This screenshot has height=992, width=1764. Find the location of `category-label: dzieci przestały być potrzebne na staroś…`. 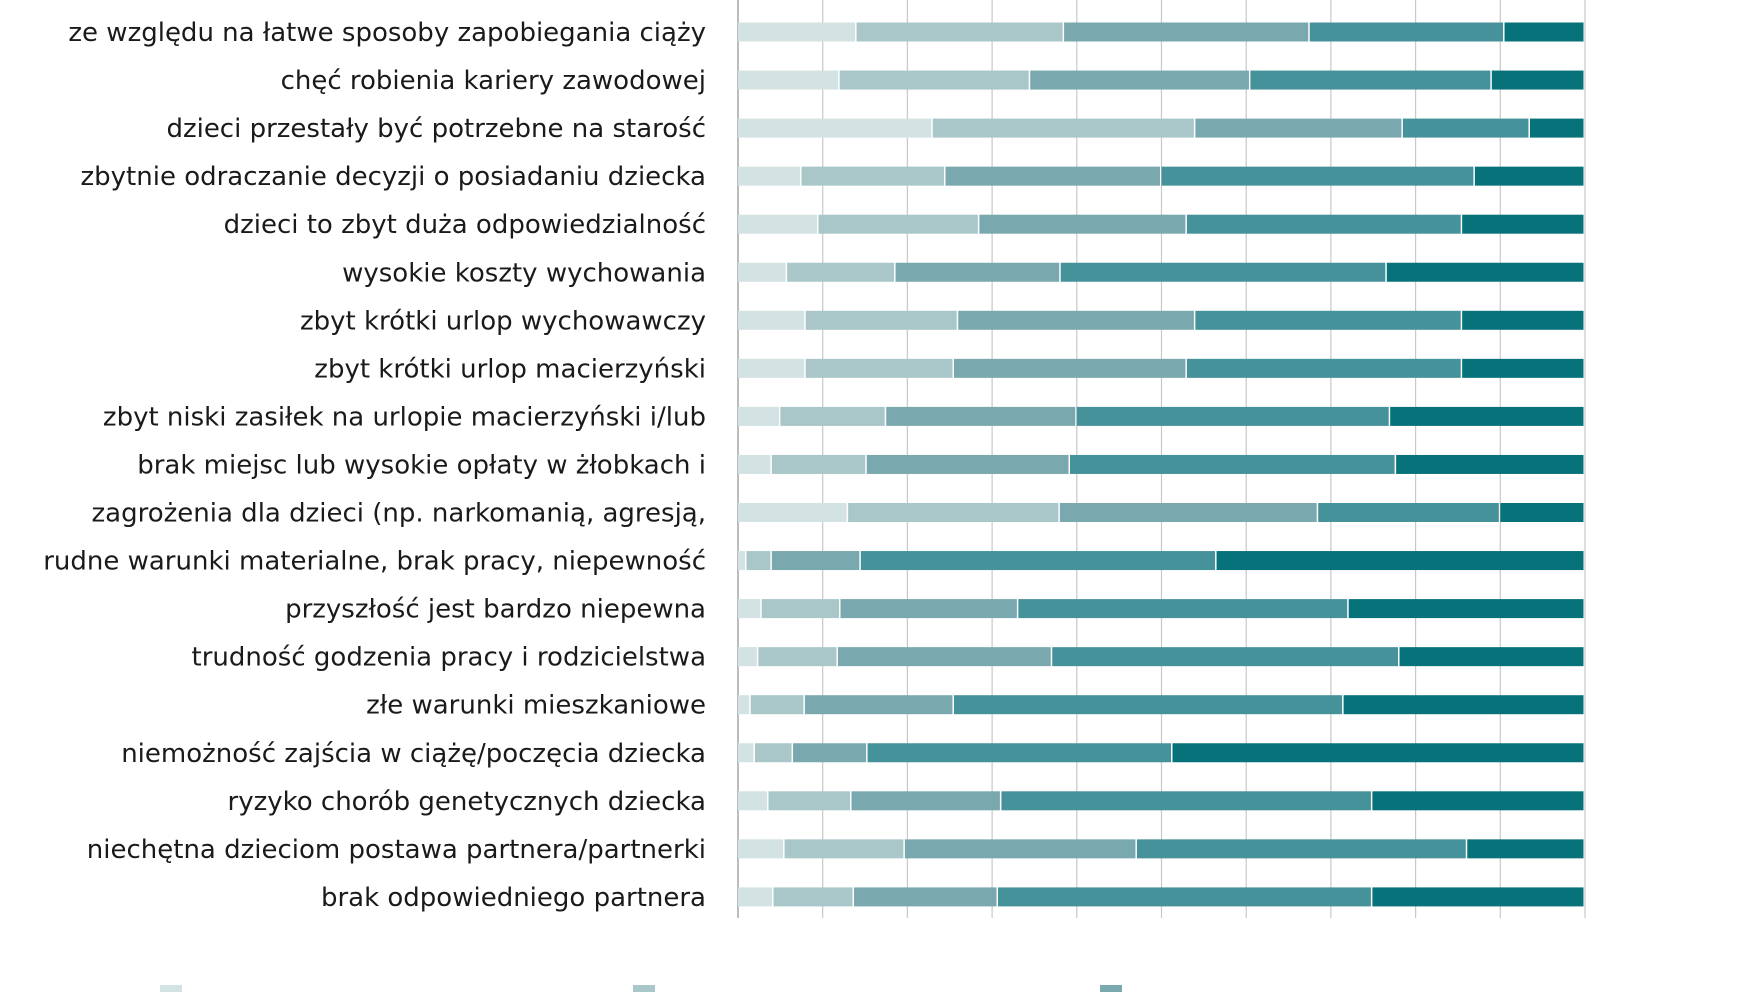

category-label: dzieci przestały być potrzebne na staroś… is located at coordinates (436, 129).